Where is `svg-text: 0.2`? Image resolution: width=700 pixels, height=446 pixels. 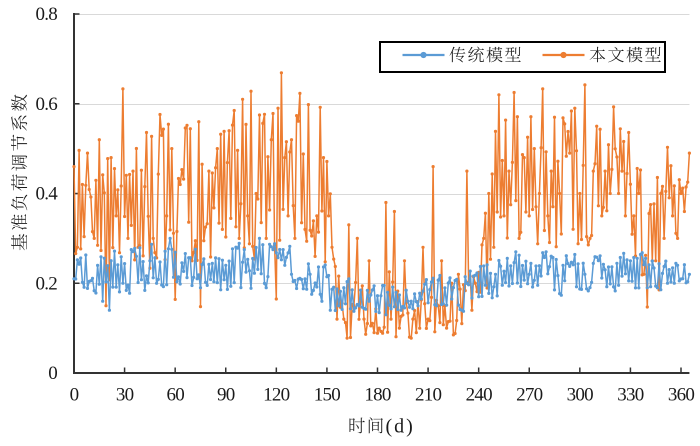 svg-text: 0.2 is located at coordinates (47, 283).